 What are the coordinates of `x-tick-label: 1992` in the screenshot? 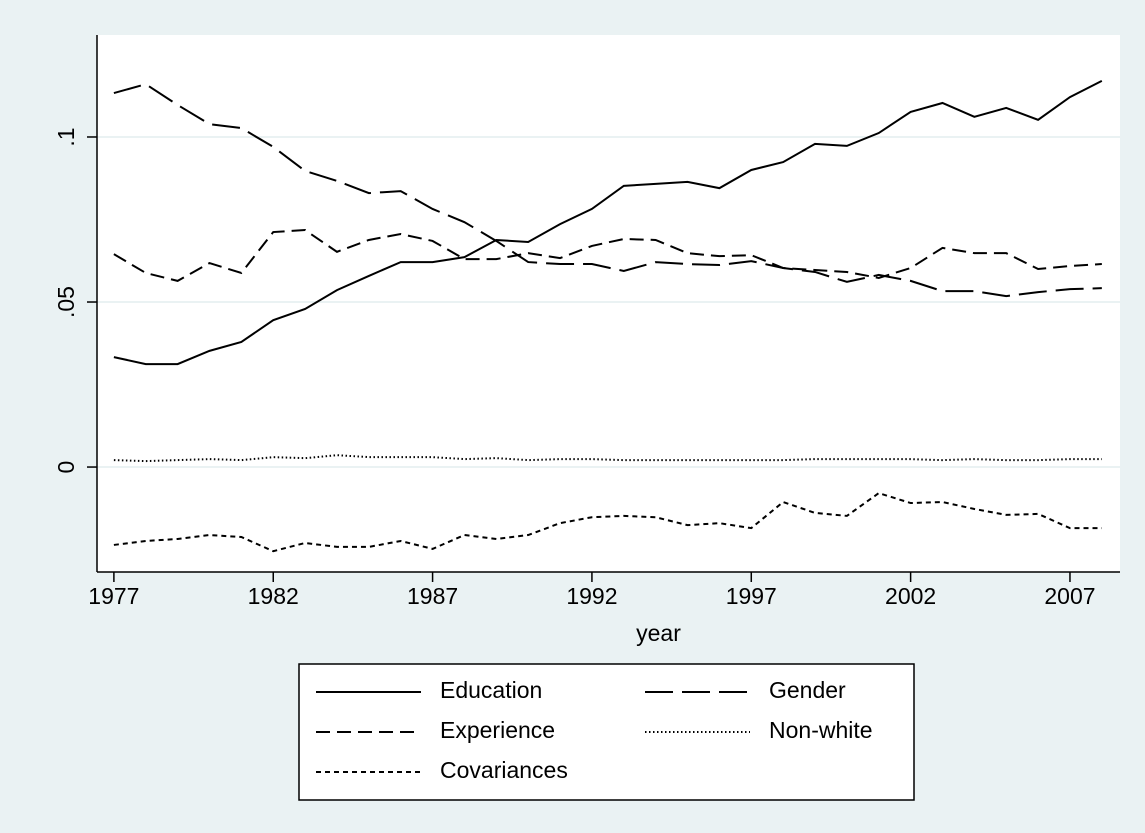 It's located at (591, 596).